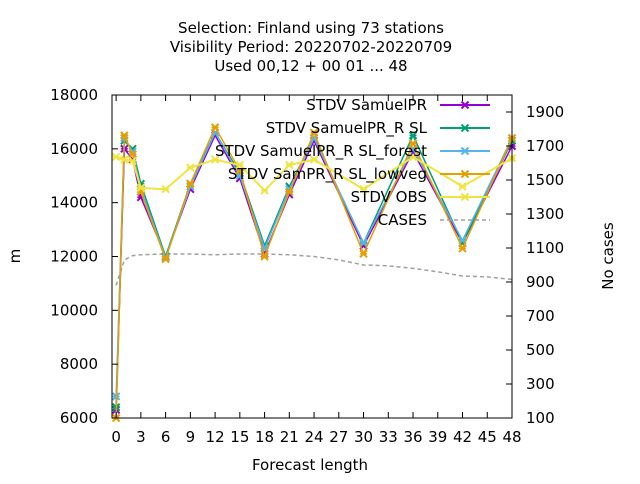 The width and height of the screenshot is (640, 484). What do you see at coordinates (321, 151) in the screenshot?
I see `legend-label: STDV SamuelPR_R SL_forest` at bounding box center [321, 151].